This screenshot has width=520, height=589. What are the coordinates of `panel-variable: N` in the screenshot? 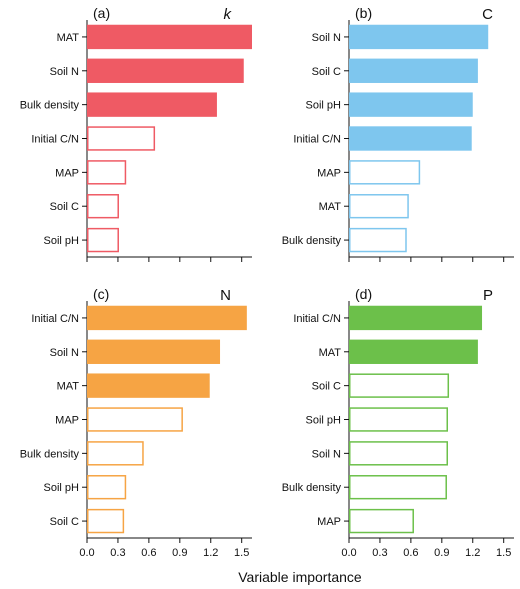 It's located at (225, 295).